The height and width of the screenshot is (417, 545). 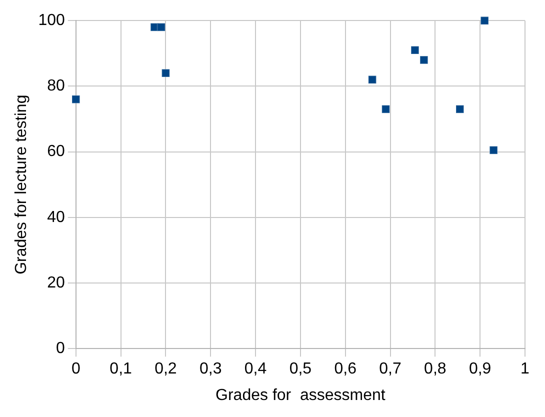 What do you see at coordinates (56, 86) in the screenshot?
I see `y-tick-label: 80` at bounding box center [56, 86].